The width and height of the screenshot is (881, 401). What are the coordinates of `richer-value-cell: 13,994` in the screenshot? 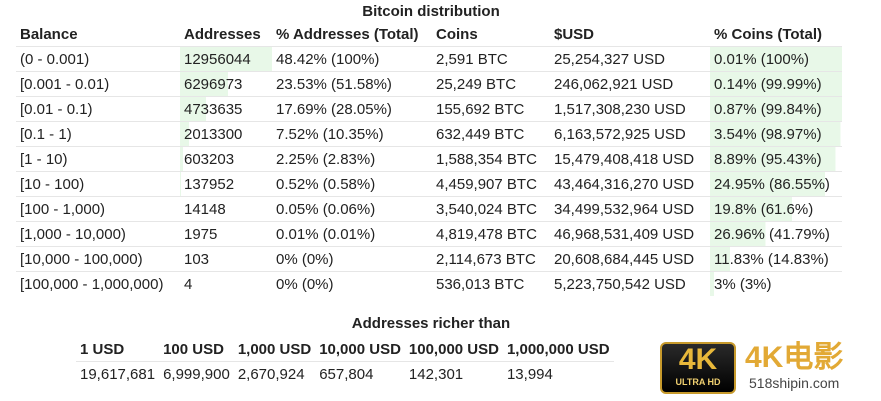 It's located at (558, 373).